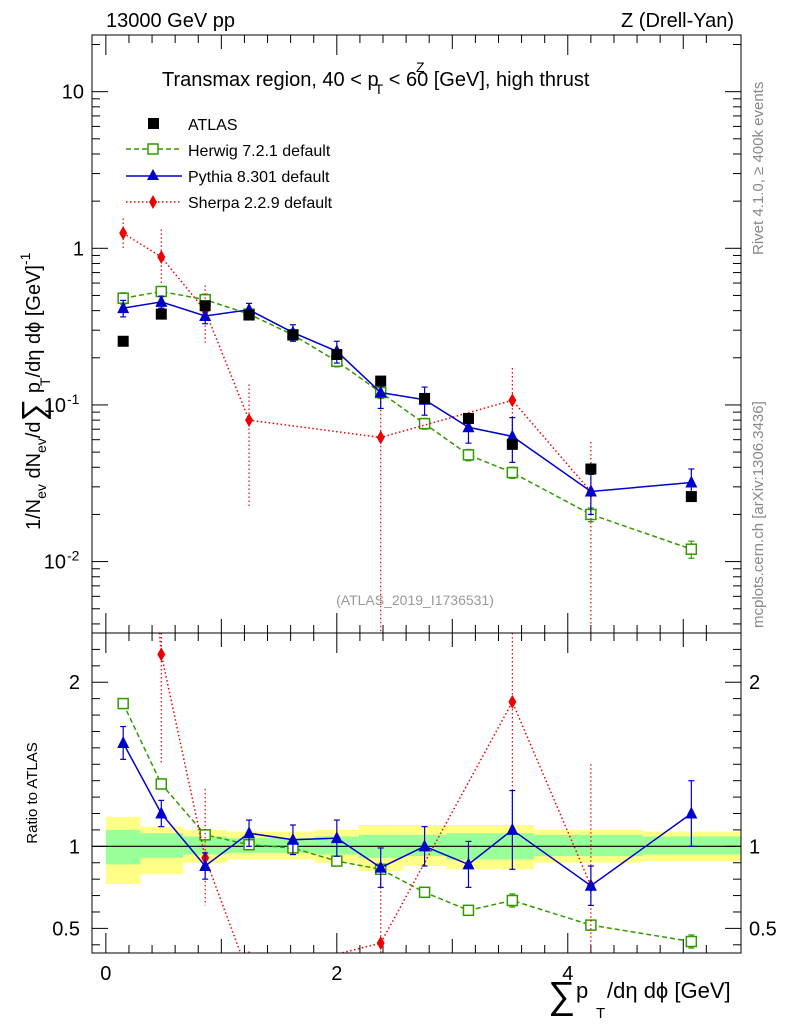 This screenshot has width=786, height=1024. What do you see at coordinates (758, 168) in the screenshot?
I see `rivet-label: Rivet 4.1.0, ≥ 400k events` at bounding box center [758, 168].